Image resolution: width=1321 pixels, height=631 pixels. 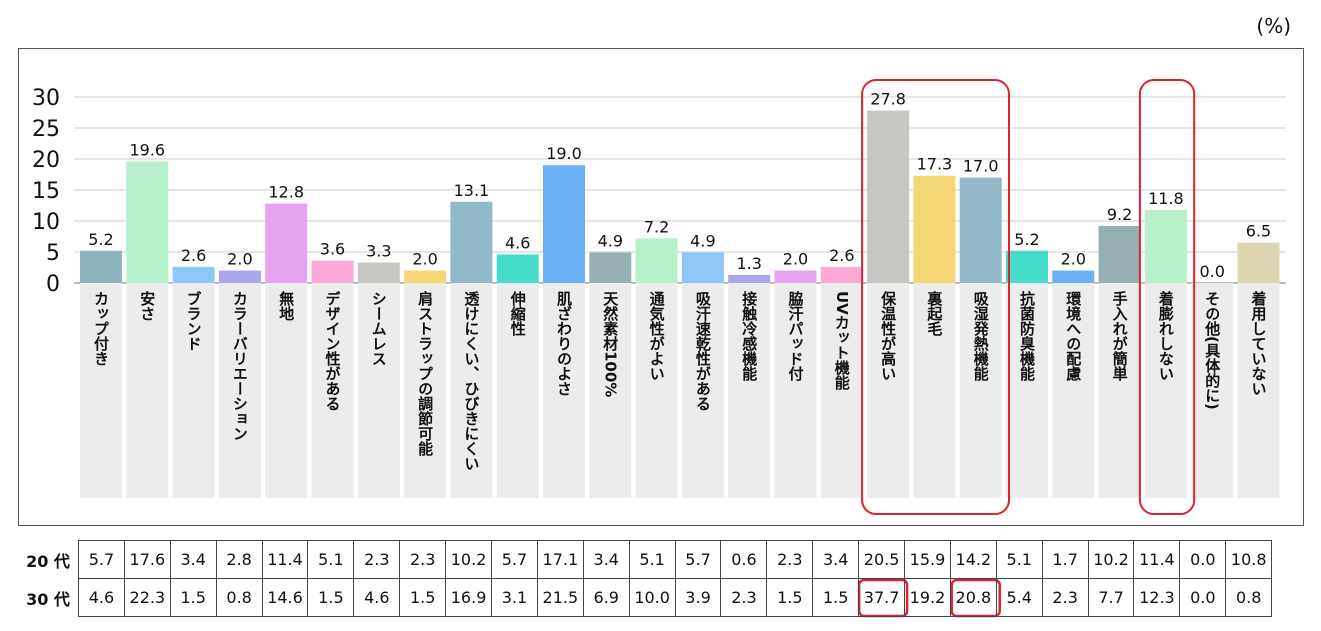 What do you see at coordinates (935, 164) in the screenshot?
I see `value-label: 17.3` at bounding box center [935, 164].